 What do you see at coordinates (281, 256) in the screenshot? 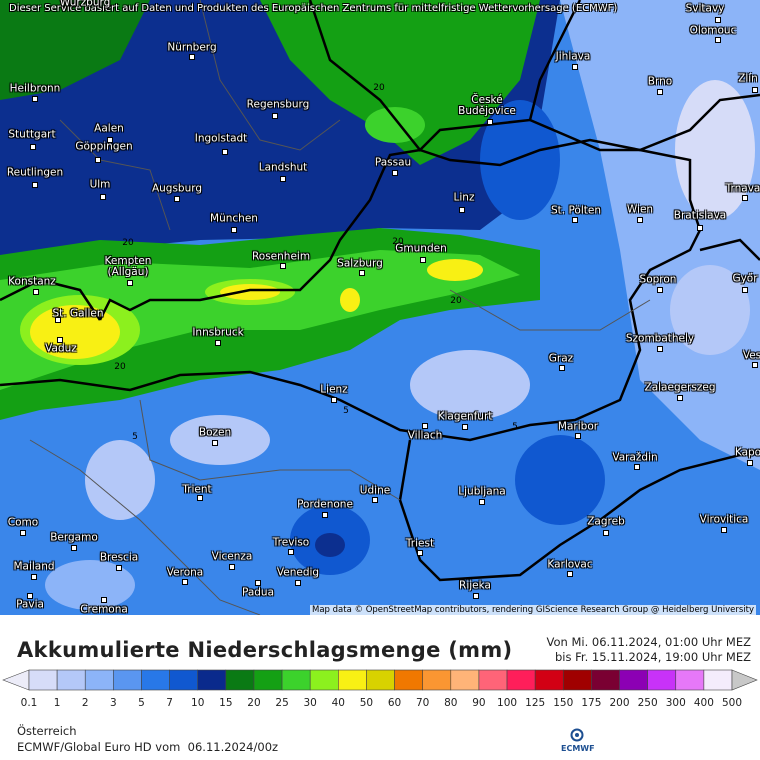
I see `city-label: Rosenheim` at bounding box center [281, 256].